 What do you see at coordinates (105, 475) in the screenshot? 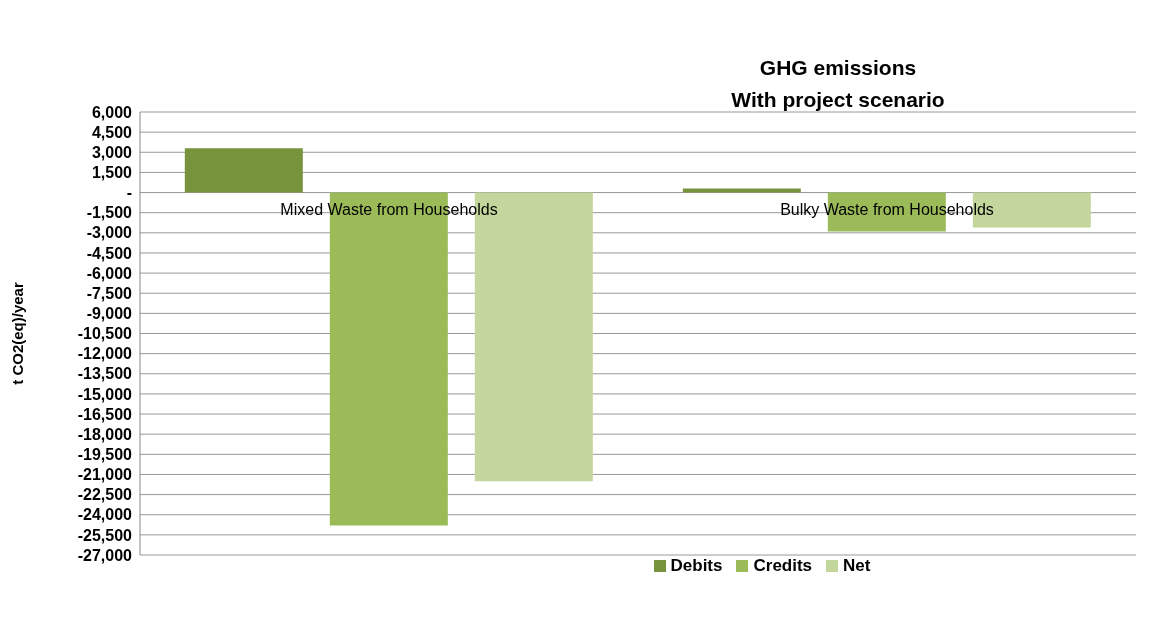
I see `y-tick-label: -21,000` at bounding box center [105, 475].